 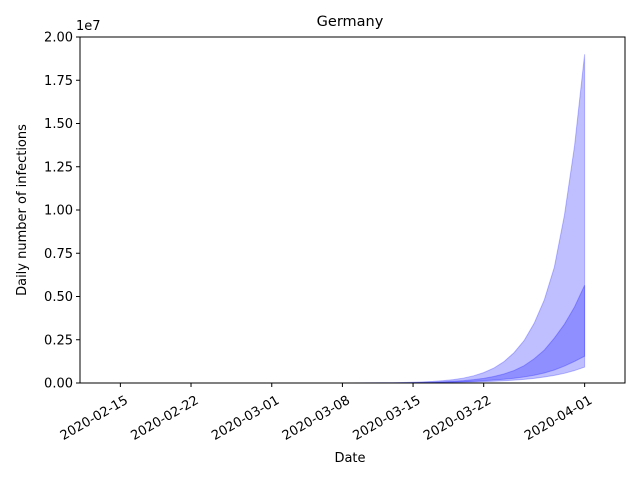 I want to click on x-tick-label: 2020-03-22, so click(x=457, y=418).